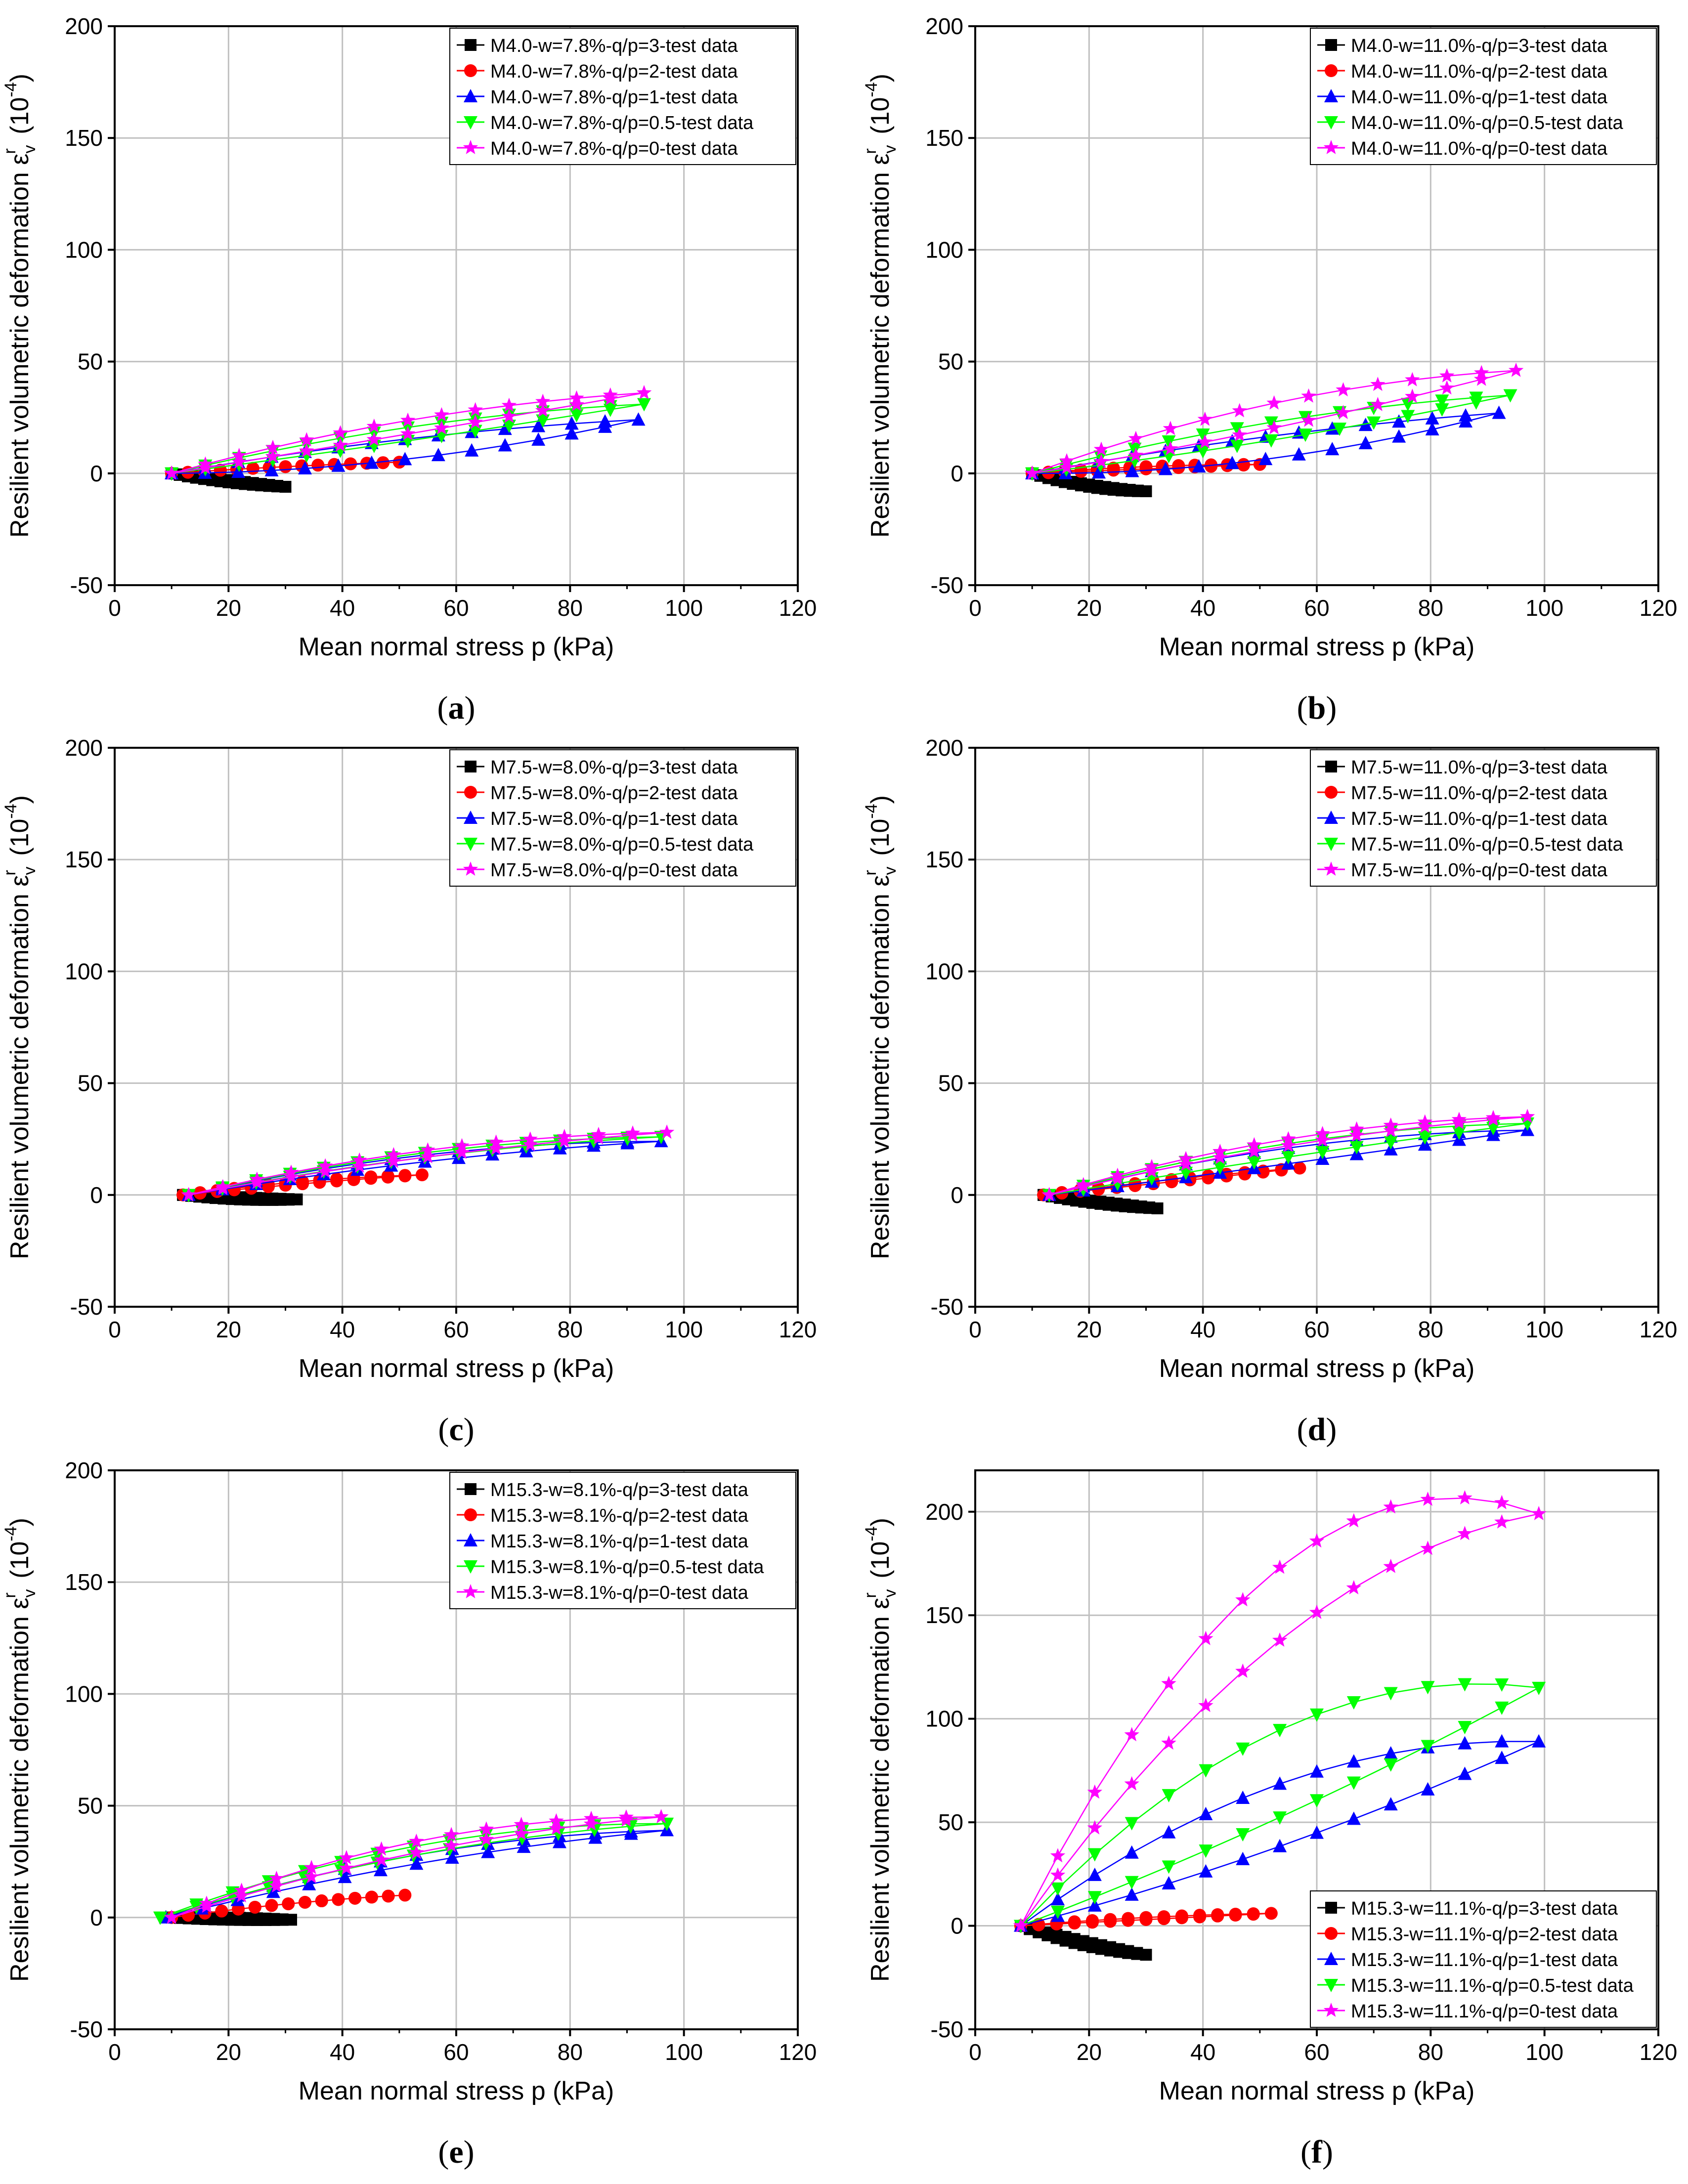 Image resolution: width=1688 pixels, height=2184 pixels. What do you see at coordinates (457, 1368) in the screenshot?
I see `x-axis-label: Mean normal stress p (kPa)` at bounding box center [457, 1368].